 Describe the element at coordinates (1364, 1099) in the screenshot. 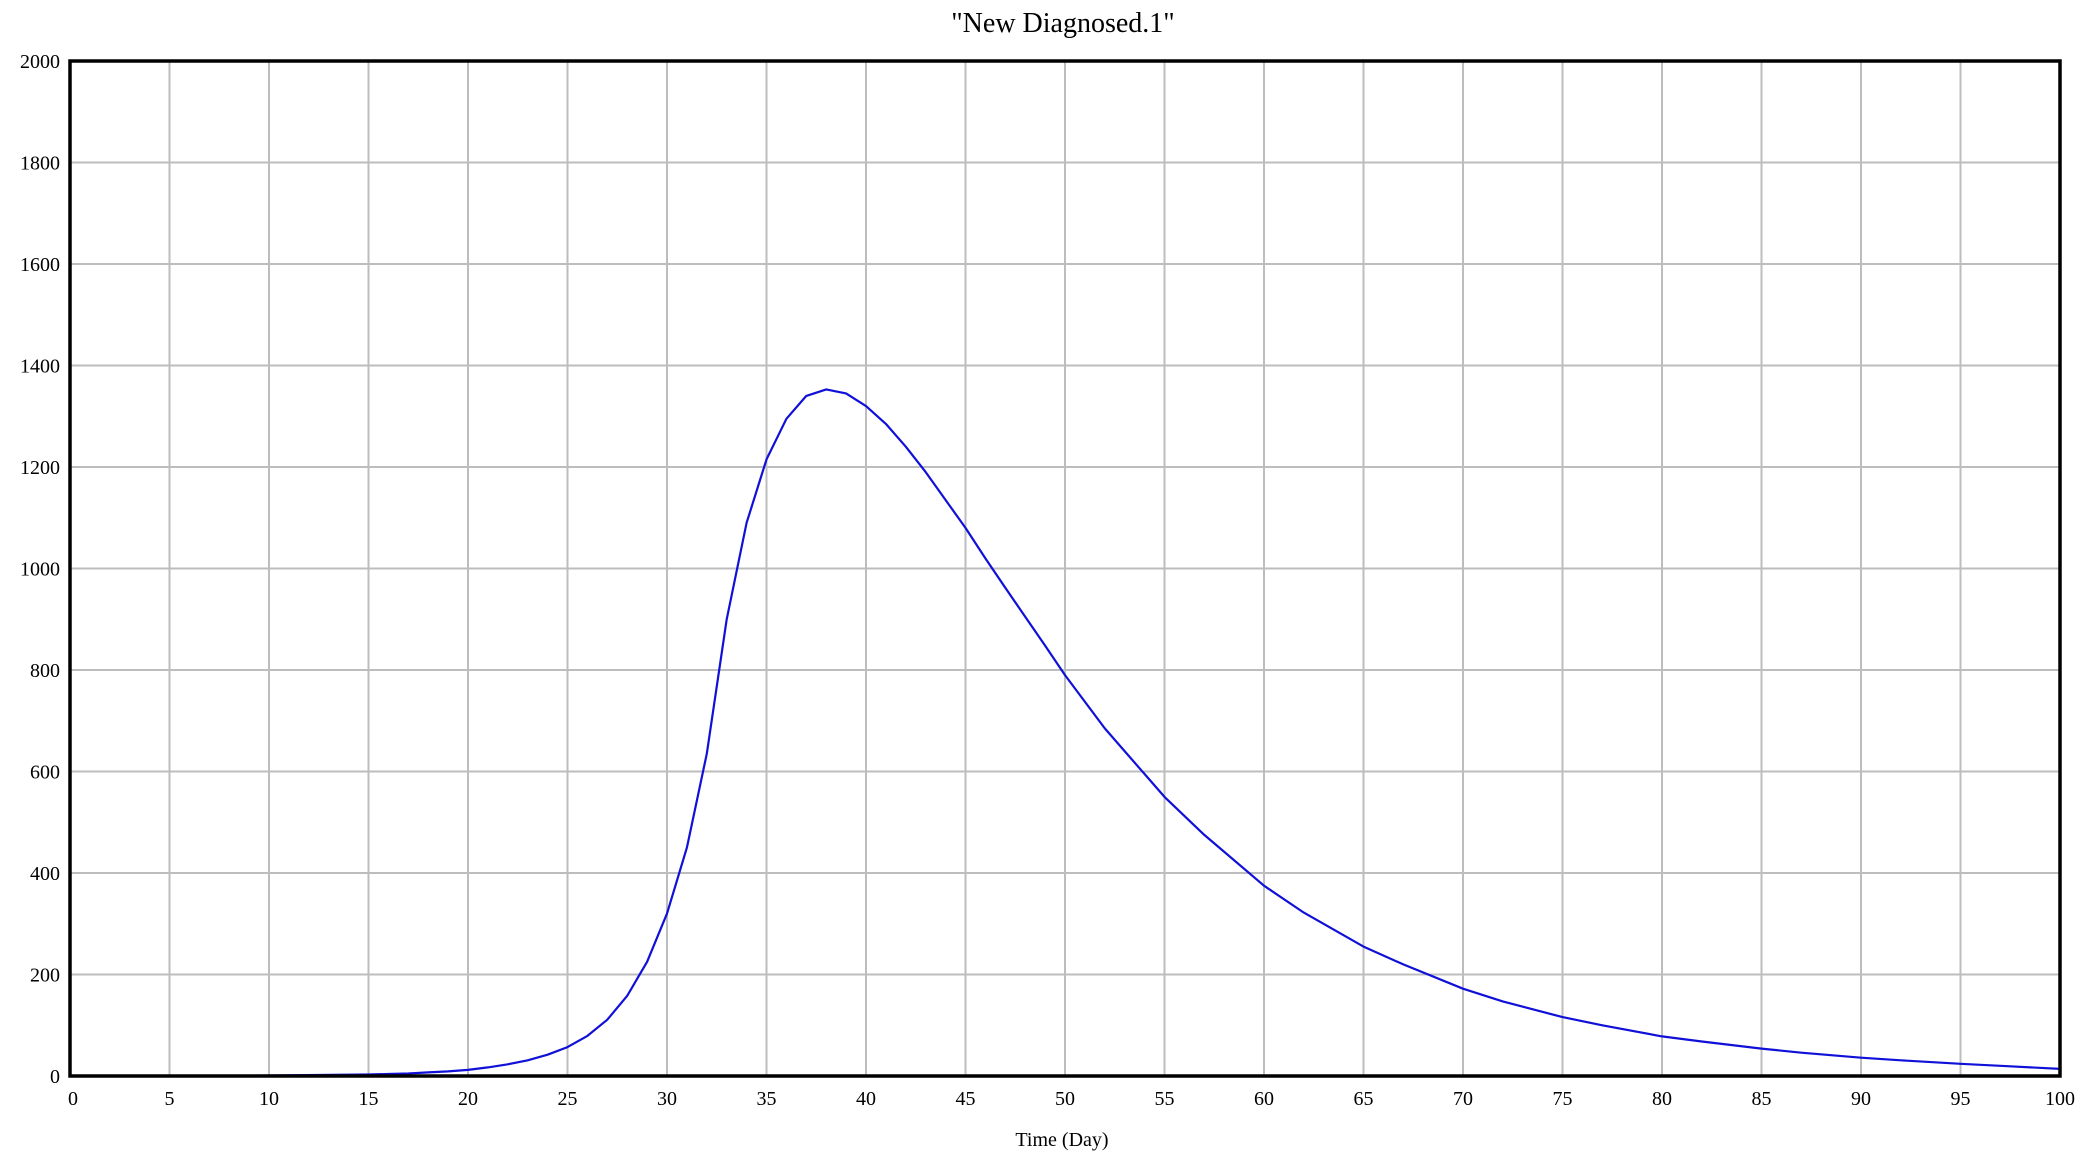

I see `x-tick-label: 65` at that location.